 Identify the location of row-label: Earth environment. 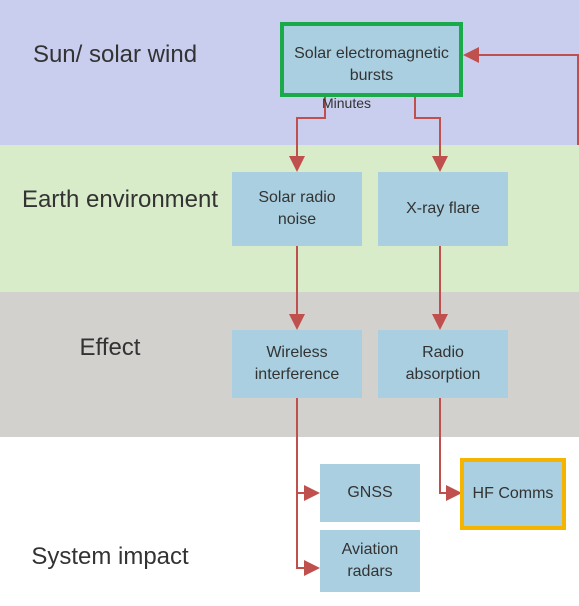
(120, 199).